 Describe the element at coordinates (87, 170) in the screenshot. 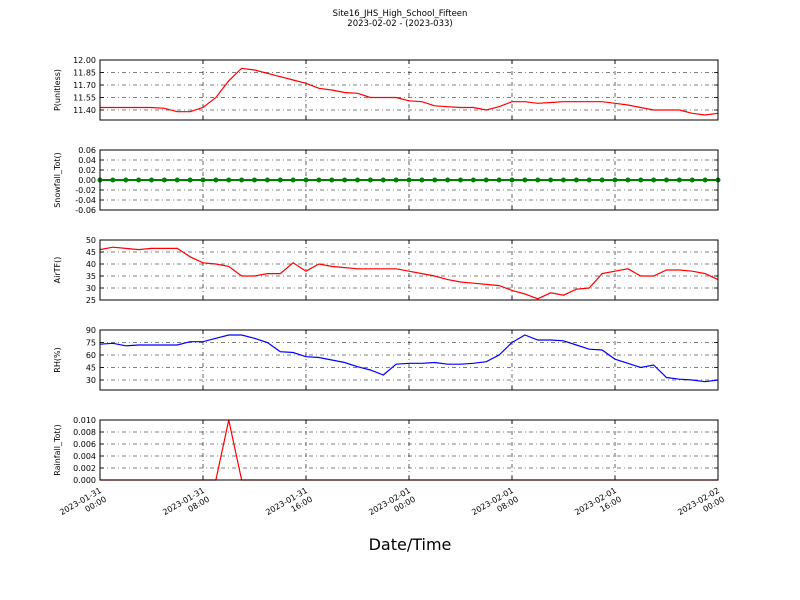

I see `y-tick-label: 0.02` at that location.